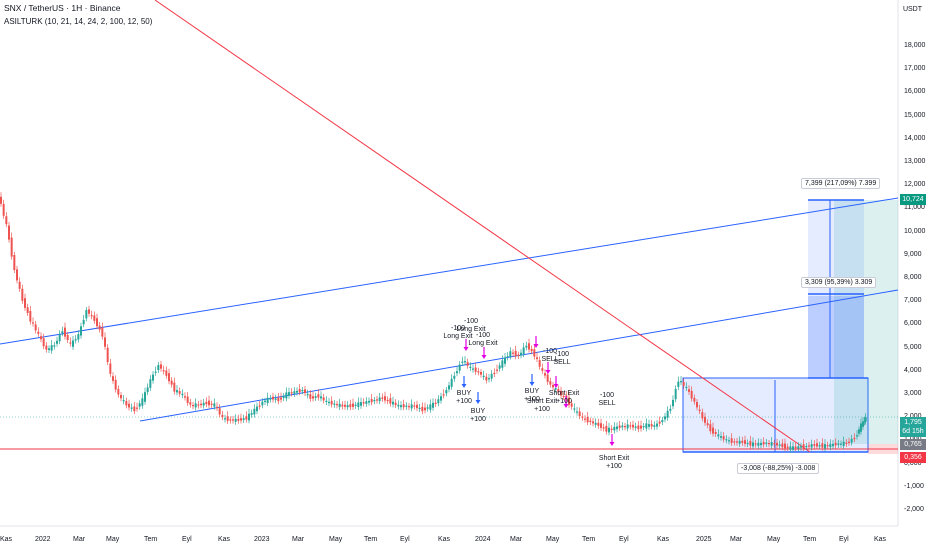  Describe the element at coordinates (62, 8) in the screenshot. I see `symbol-title: SNX / TetherUS · 1H · Binance` at that location.